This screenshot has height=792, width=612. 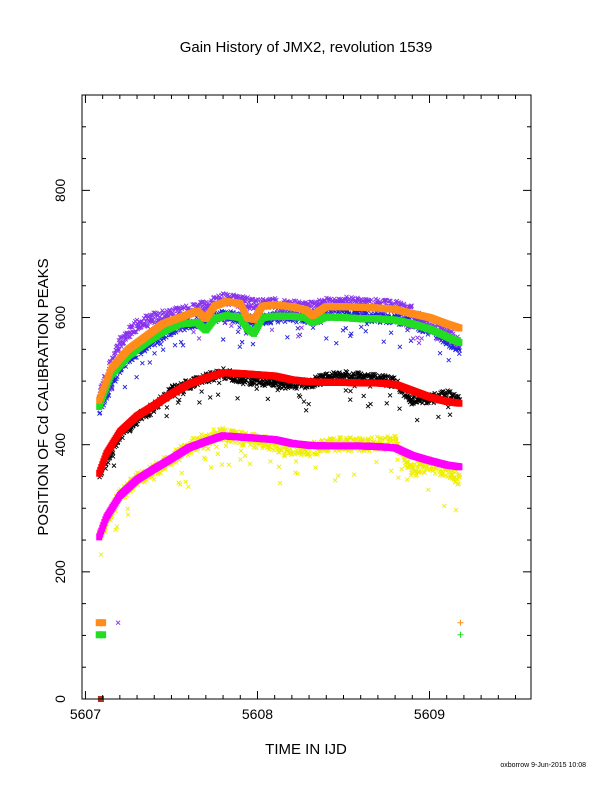 I want to click on series-magenta, so click(x=279, y=486).